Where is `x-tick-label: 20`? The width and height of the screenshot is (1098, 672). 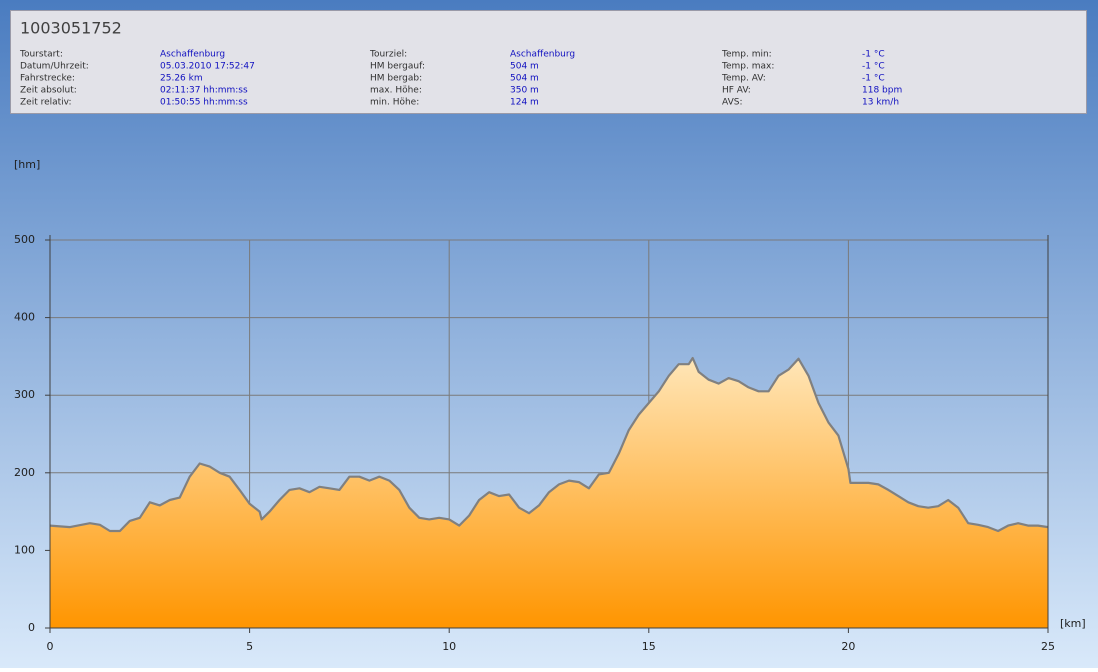 x-tick-label: 20 is located at coordinates (848, 646).